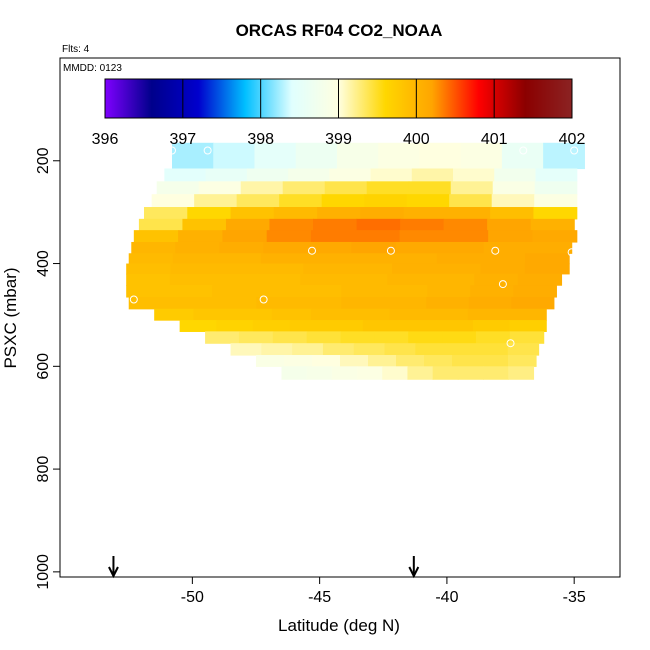 The image size is (650, 650). What do you see at coordinates (182, 139) in the screenshot?
I see `colorbar-tick-label: 397` at bounding box center [182, 139].